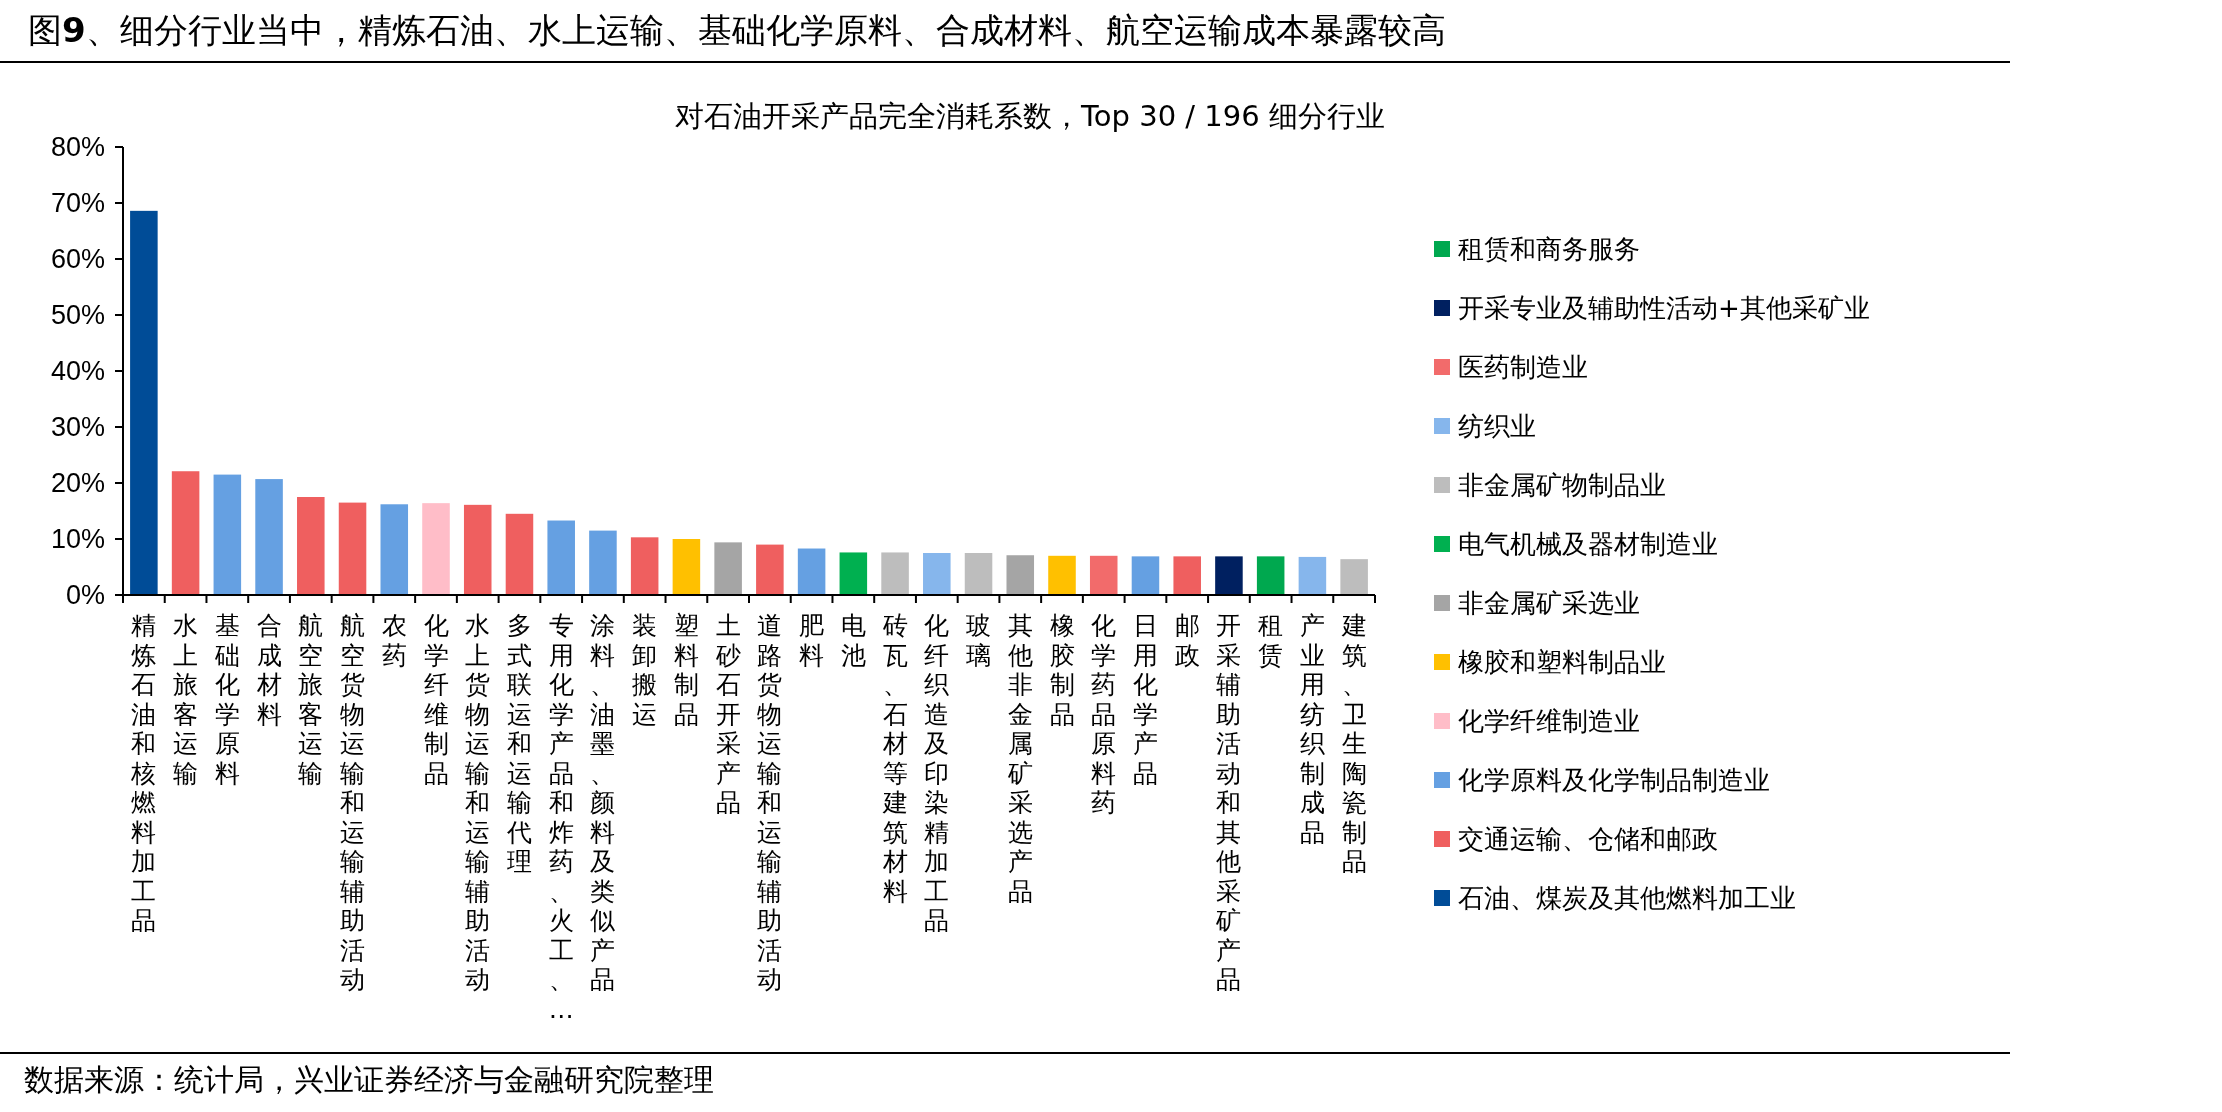 The height and width of the screenshot is (1112, 2222). I want to click on y-tick-label: 10%, so click(77, 539).